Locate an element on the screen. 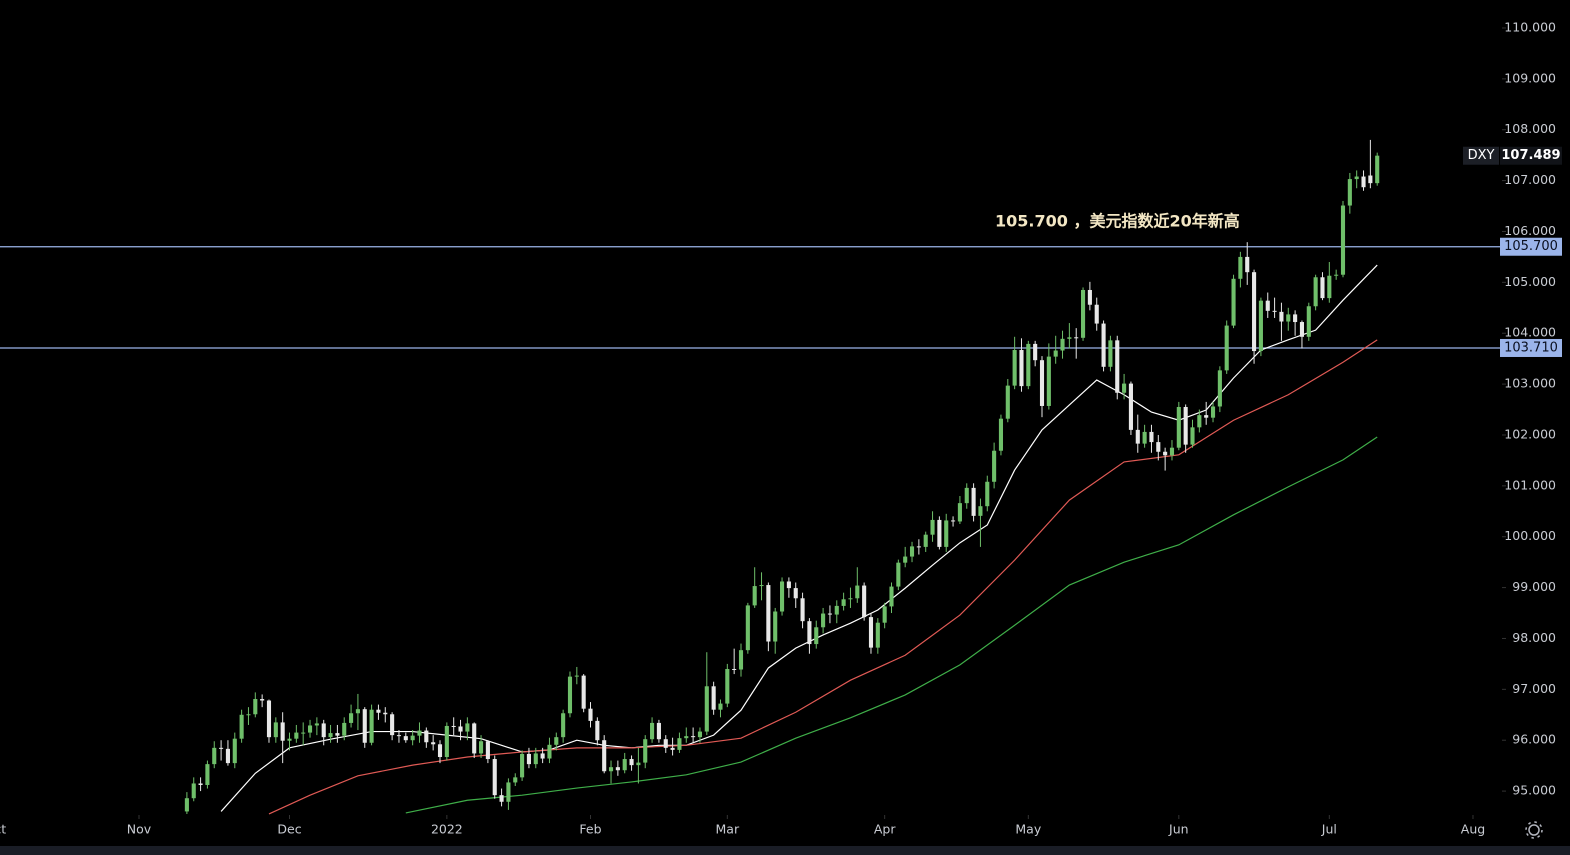 The height and width of the screenshot is (855, 1570). y-tick-label: 103.000 is located at coordinates (1530, 383).